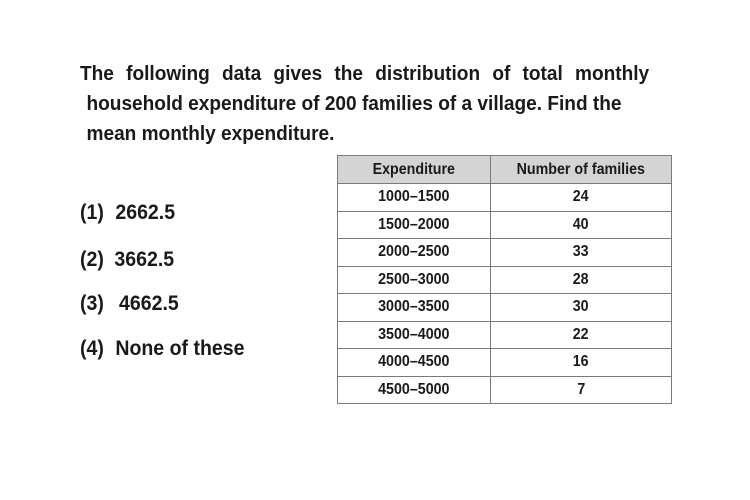 The height and width of the screenshot is (500, 750). I want to click on option-3: (3) 4662.5, so click(129, 304).